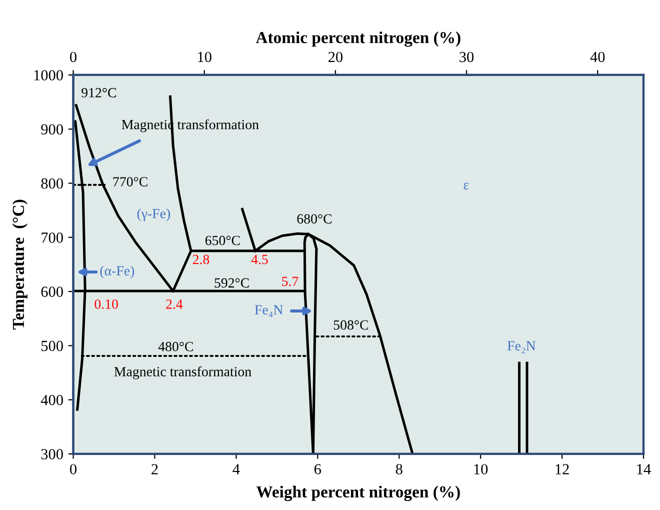 This screenshot has height=510, width=660. I want to click on annotation: 680°C, so click(314, 219).